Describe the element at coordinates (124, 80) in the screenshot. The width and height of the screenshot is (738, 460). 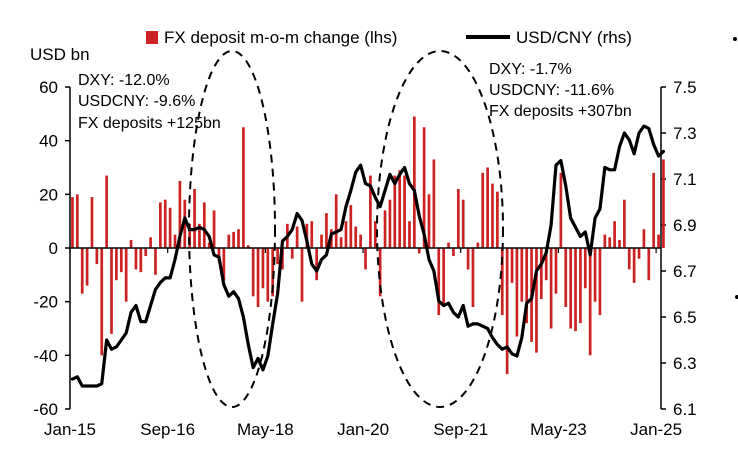
I see `annotation-1-line-1: DXY: -12.0%` at that location.